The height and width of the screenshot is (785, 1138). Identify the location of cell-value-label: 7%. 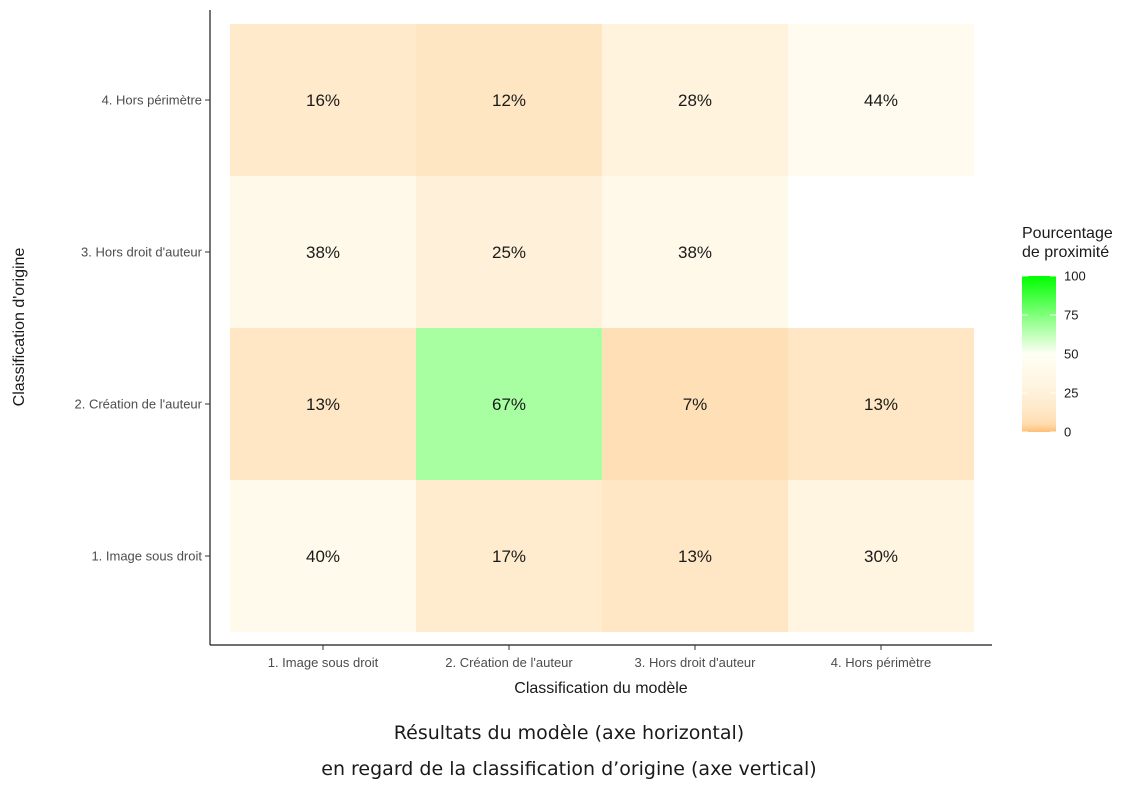
(695, 404).